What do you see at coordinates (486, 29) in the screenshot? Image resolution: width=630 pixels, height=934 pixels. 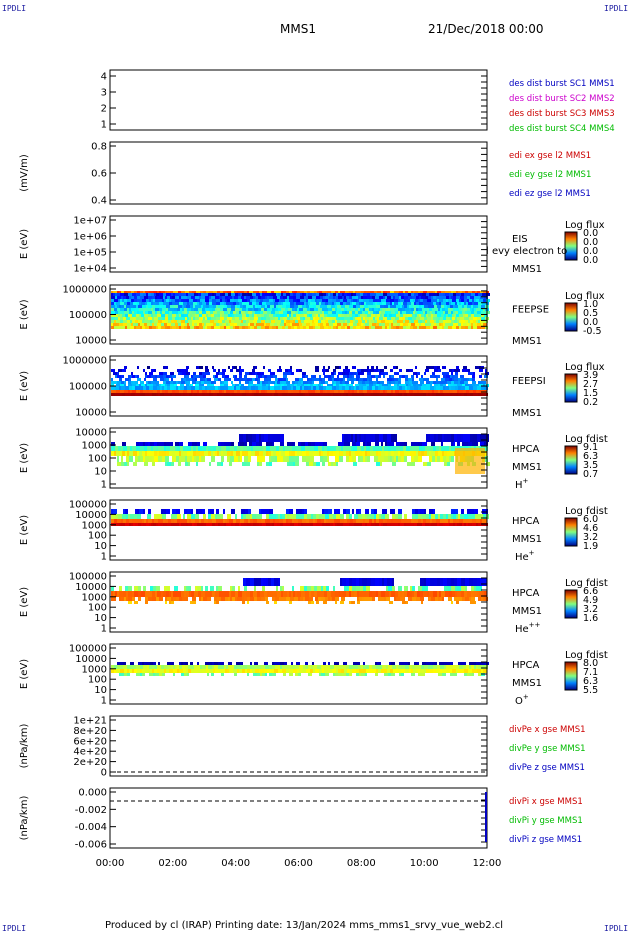 I see `date-title: 21/Dec/2018 00:00` at bounding box center [486, 29].